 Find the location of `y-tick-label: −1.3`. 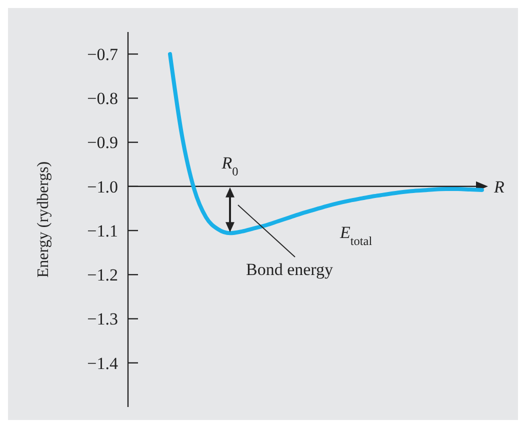

y-tick-label: −1.3 is located at coordinates (102, 319).